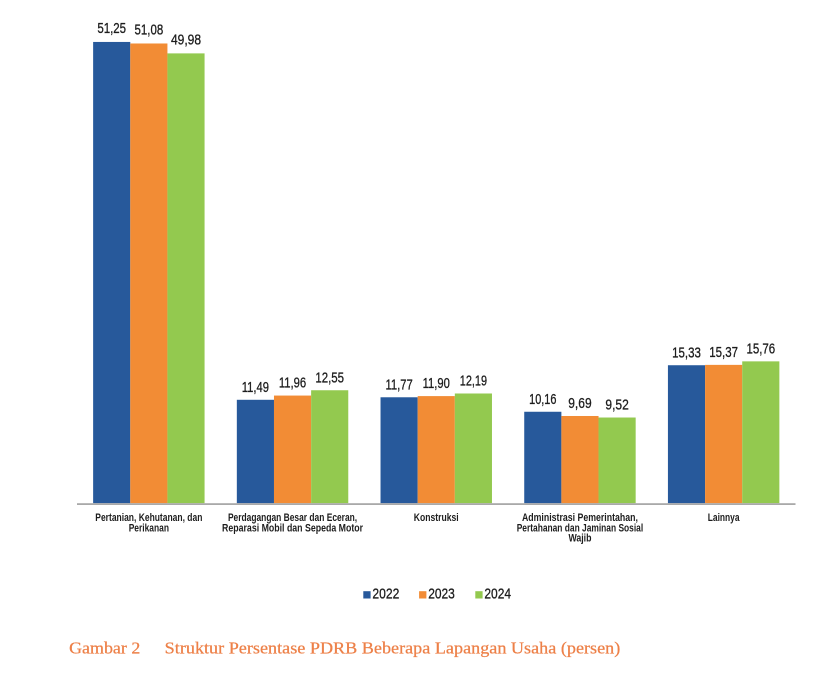 This screenshot has width=836, height=680. What do you see at coordinates (579, 539) in the screenshot?
I see `svg-text: Wajib` at bounding box center [579, 539].